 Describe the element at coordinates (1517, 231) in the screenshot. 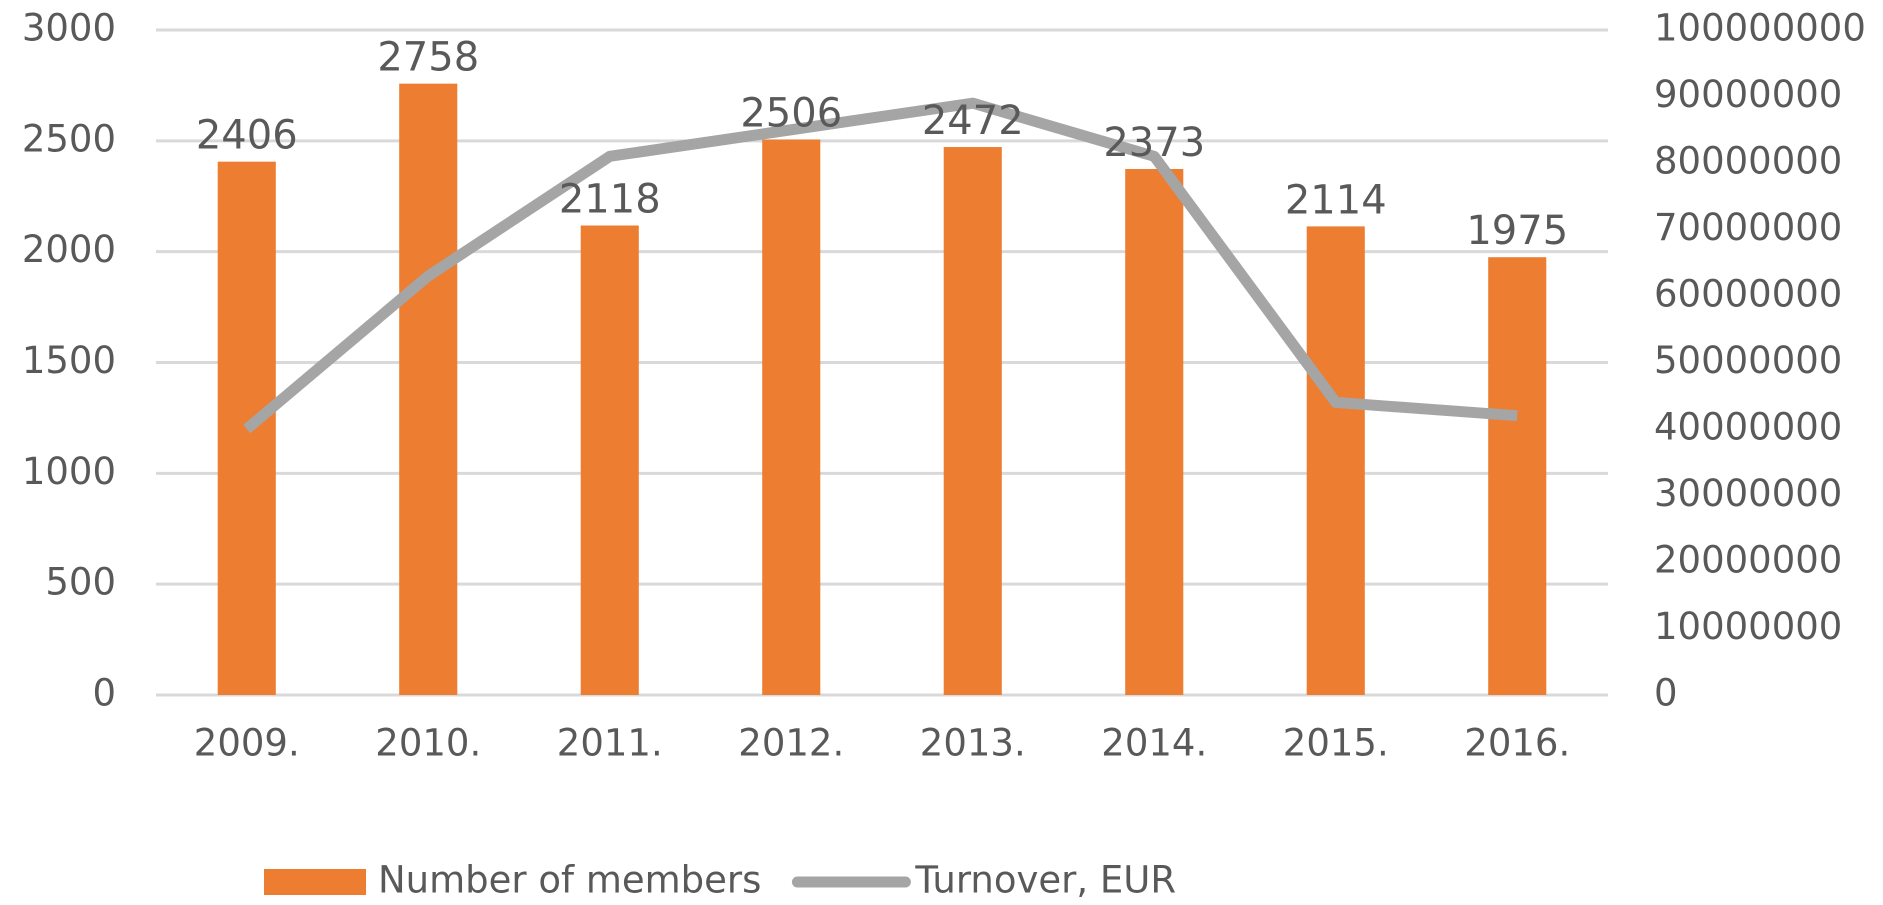

I see `data-label: 1975` at that location.